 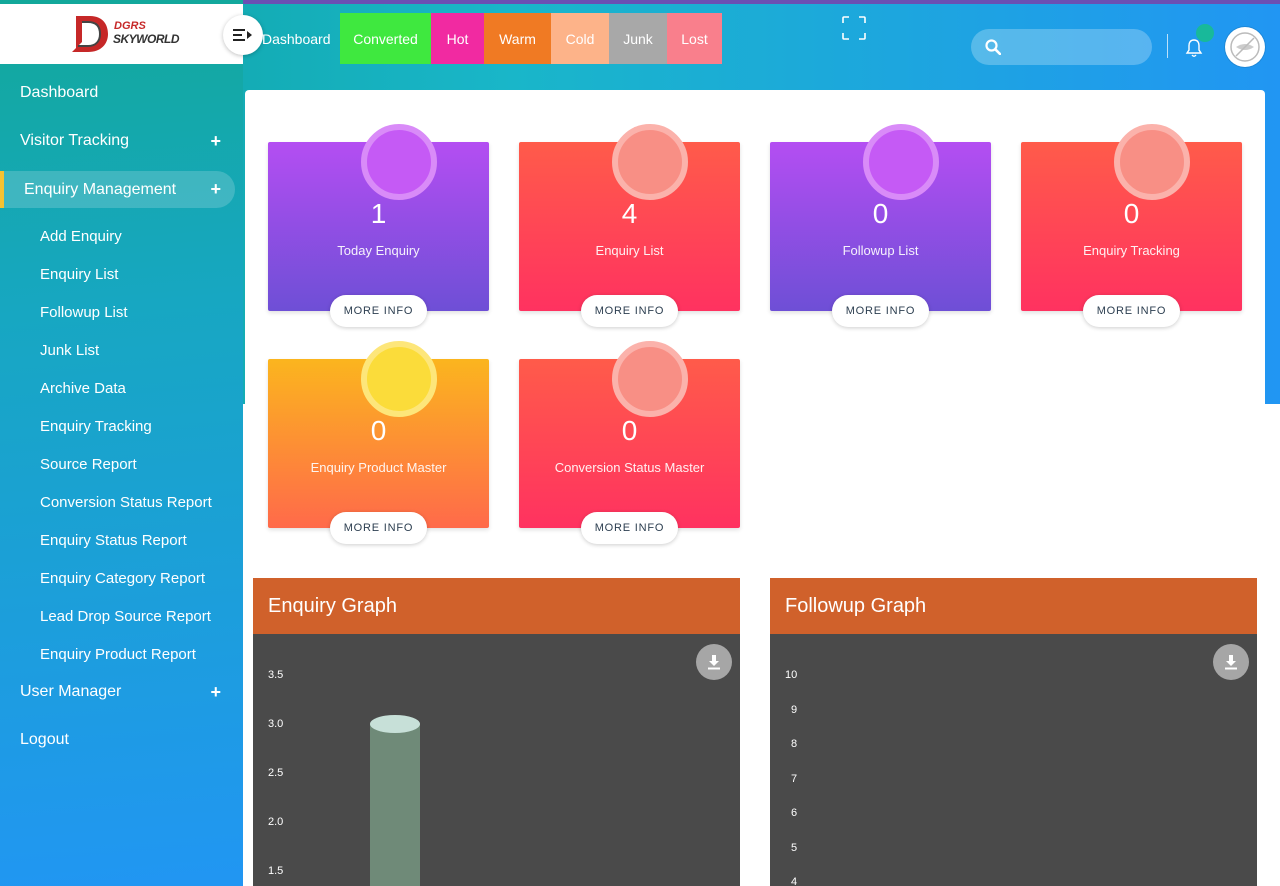 What do you see at coordinates (378, 213) in the screenshot?
I see `tile-count: 1` at bounding box center [378, 213].